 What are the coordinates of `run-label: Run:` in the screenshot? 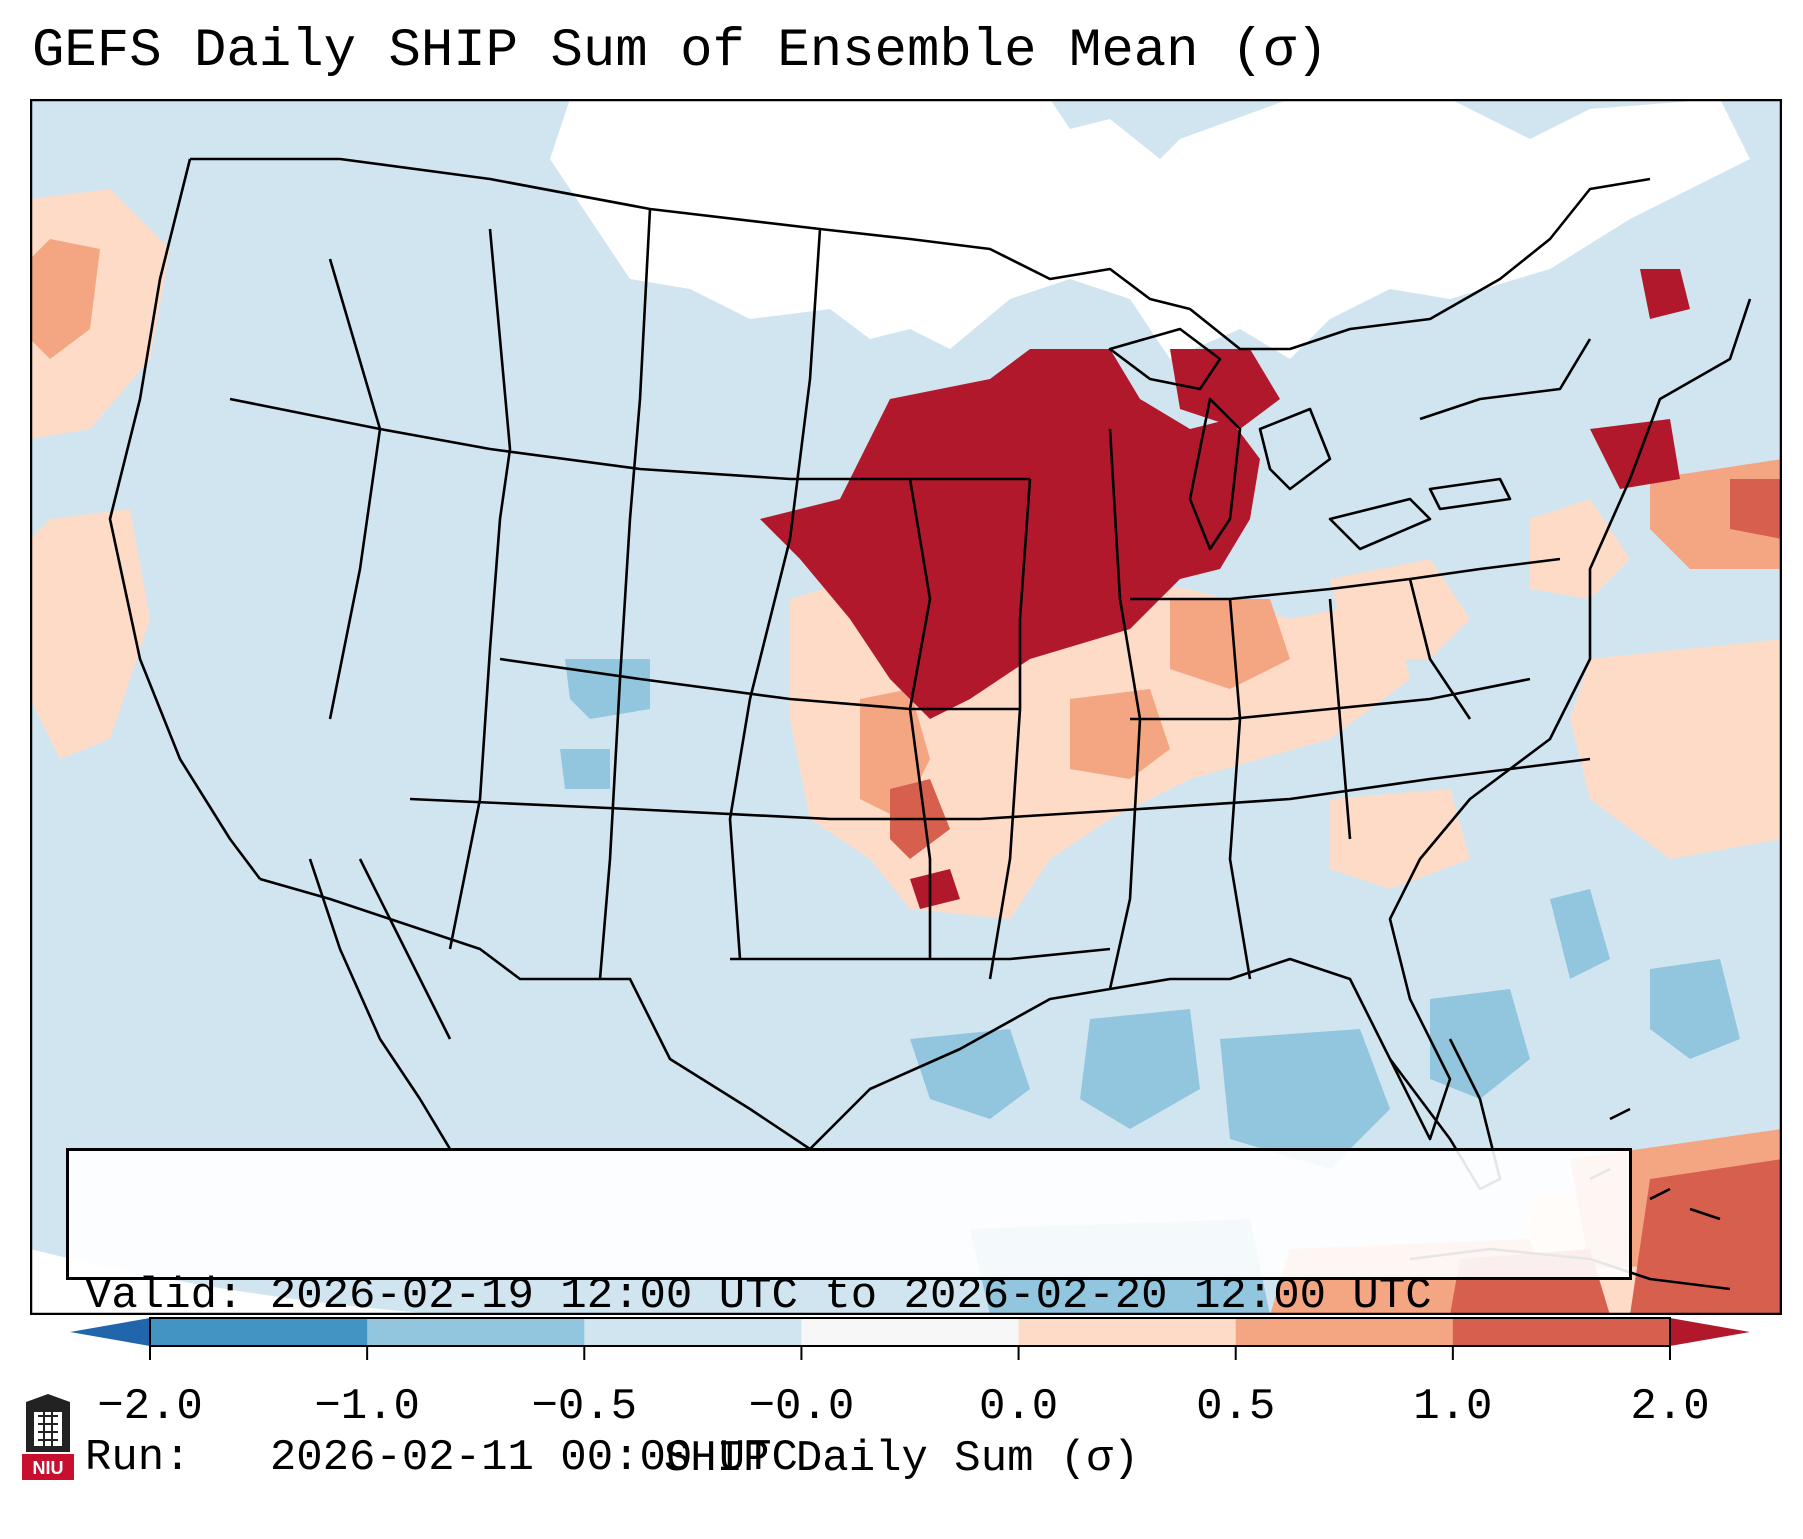 It's located at (138, 1458).